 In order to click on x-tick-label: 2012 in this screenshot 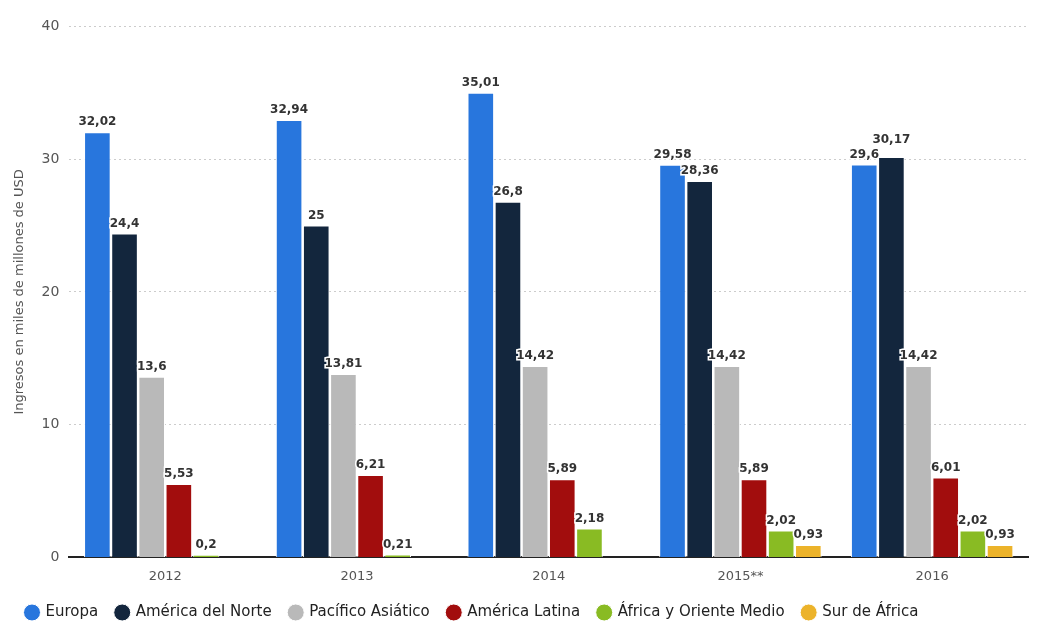, I will do `click(165, 575)`.